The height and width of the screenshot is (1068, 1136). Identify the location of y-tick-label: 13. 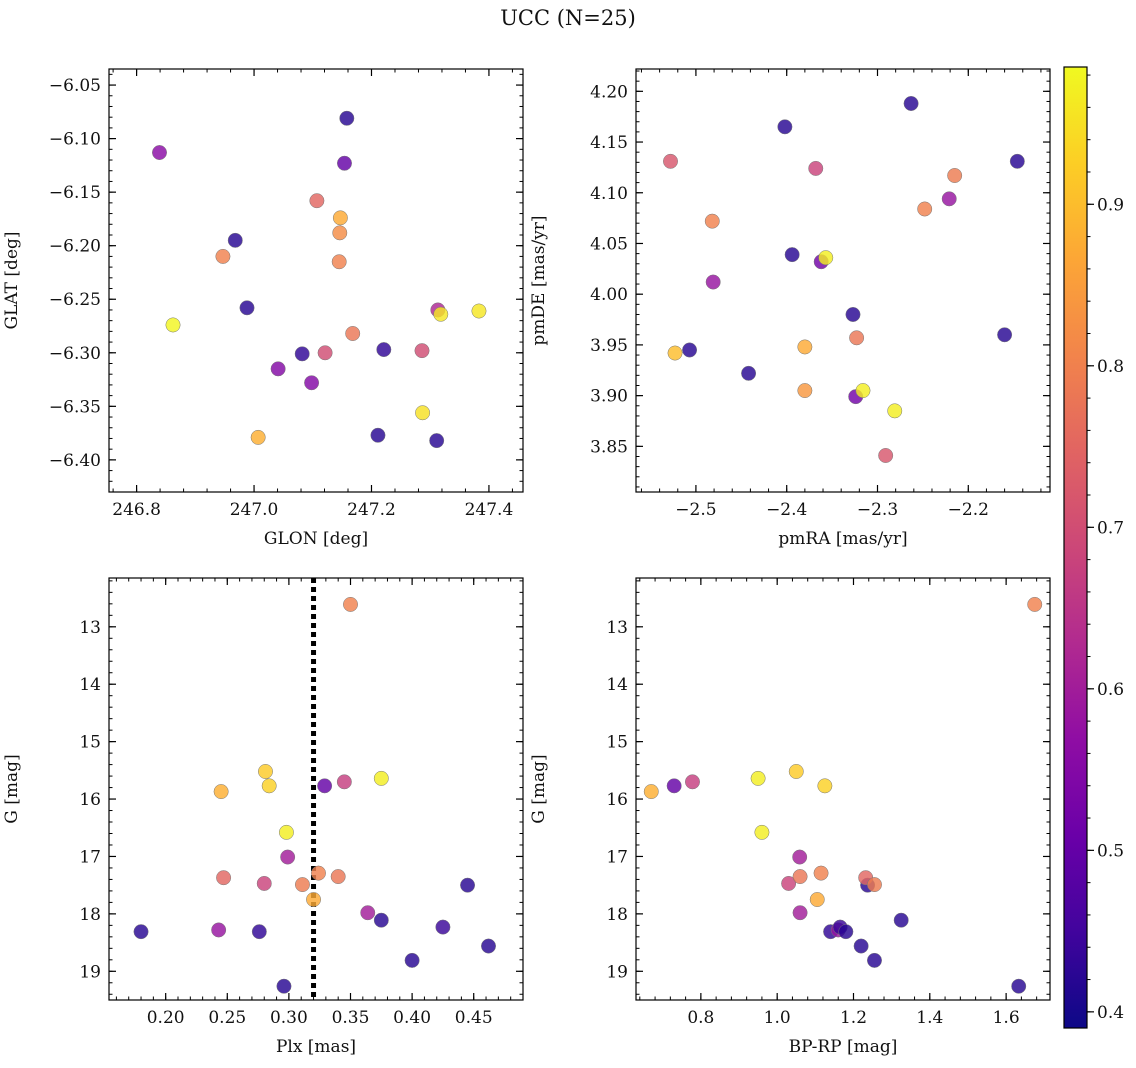
(90, 628).